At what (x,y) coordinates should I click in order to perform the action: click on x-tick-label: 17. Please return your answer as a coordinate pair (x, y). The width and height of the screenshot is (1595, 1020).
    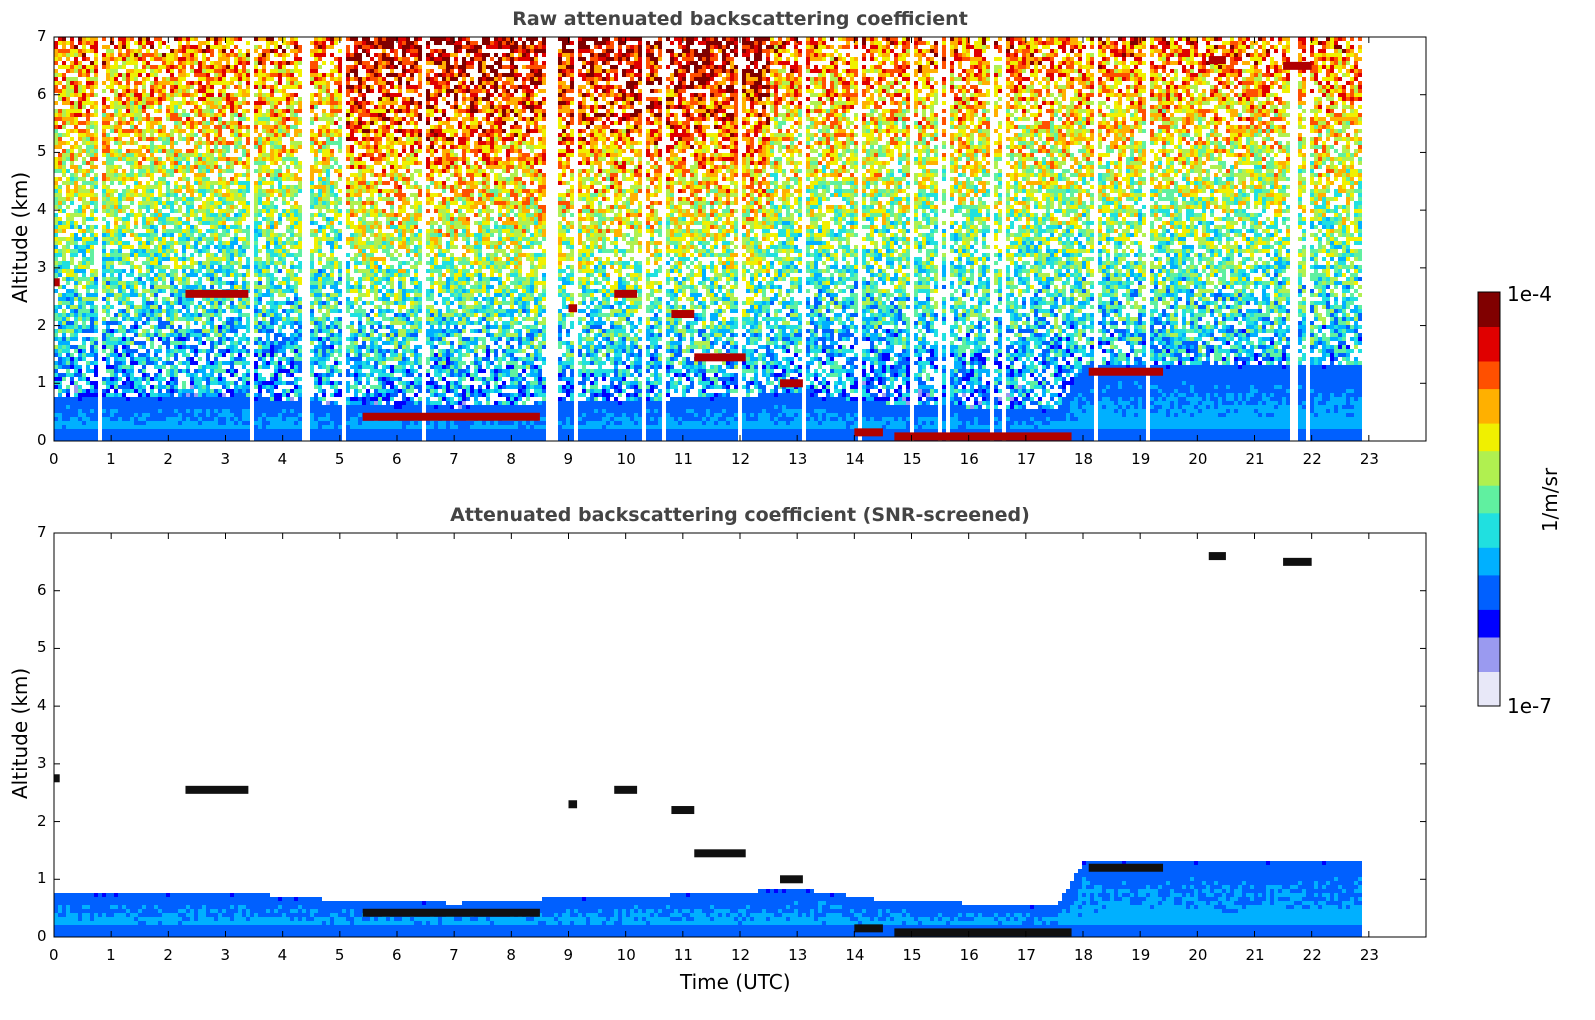
    Looking at the image, I should click on (1026, 459).